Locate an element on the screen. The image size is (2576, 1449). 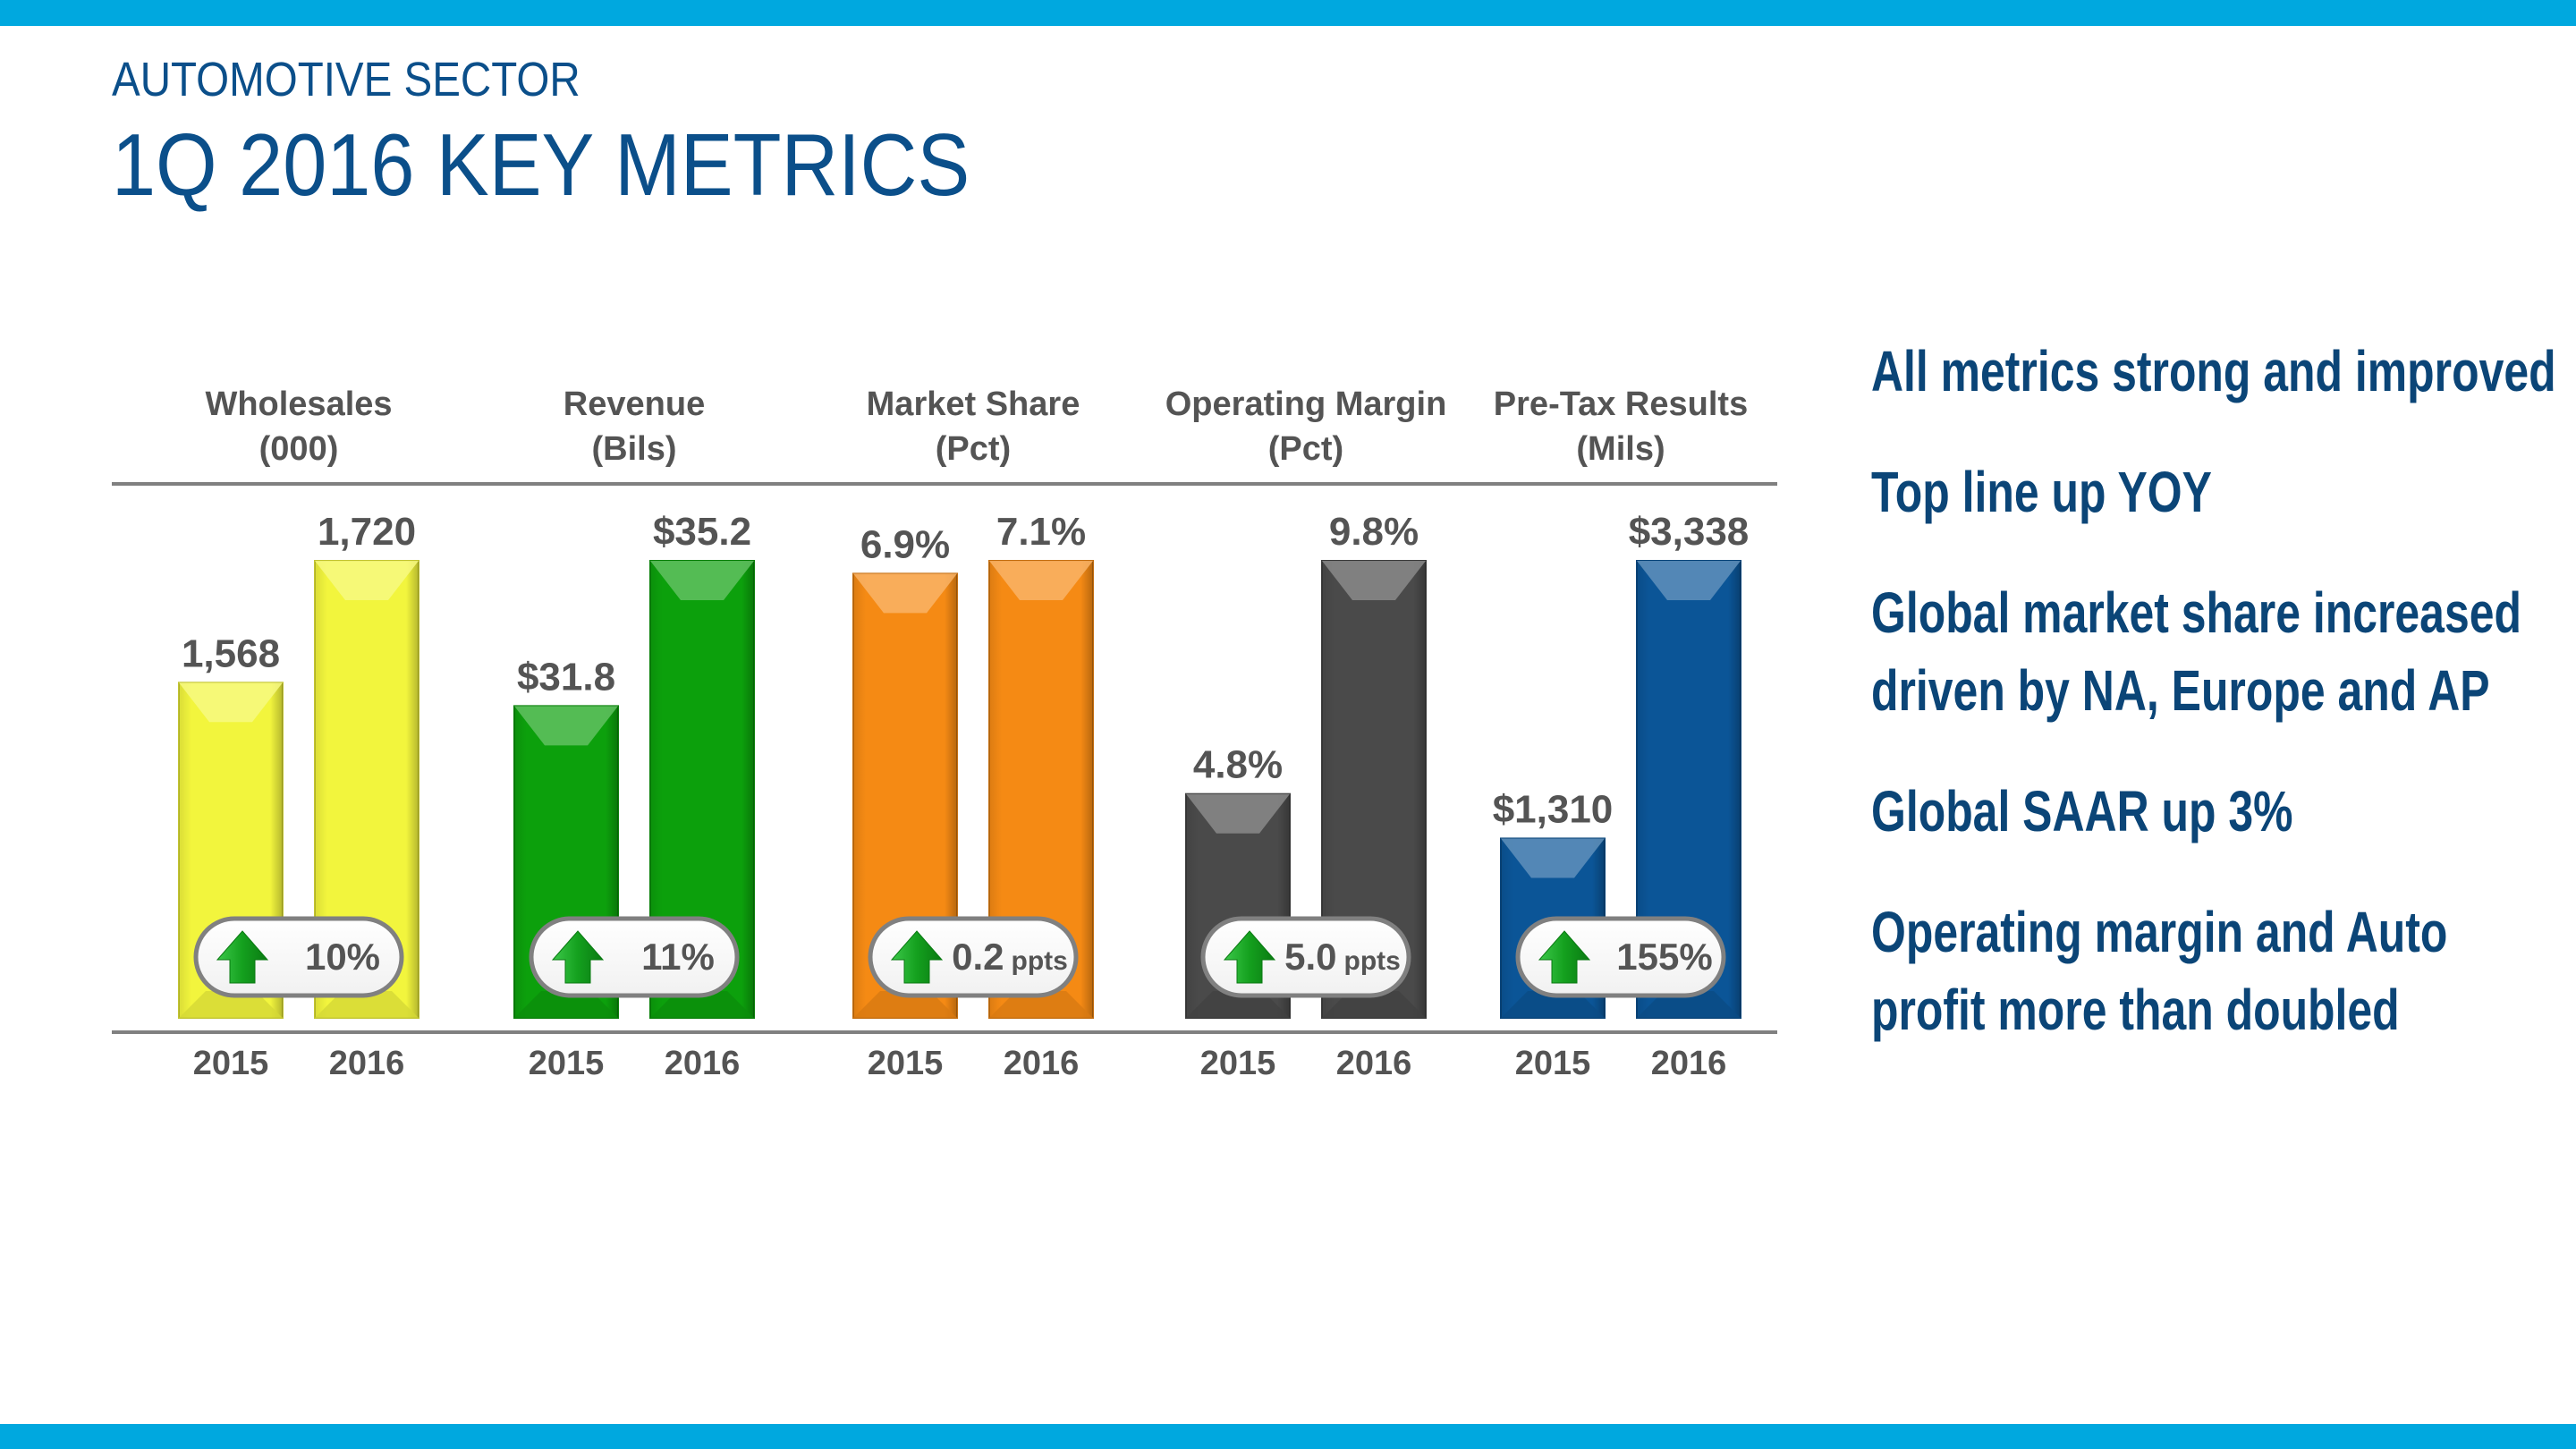
change-badge: 0.2 ppts is located at coordinates (973, 957).